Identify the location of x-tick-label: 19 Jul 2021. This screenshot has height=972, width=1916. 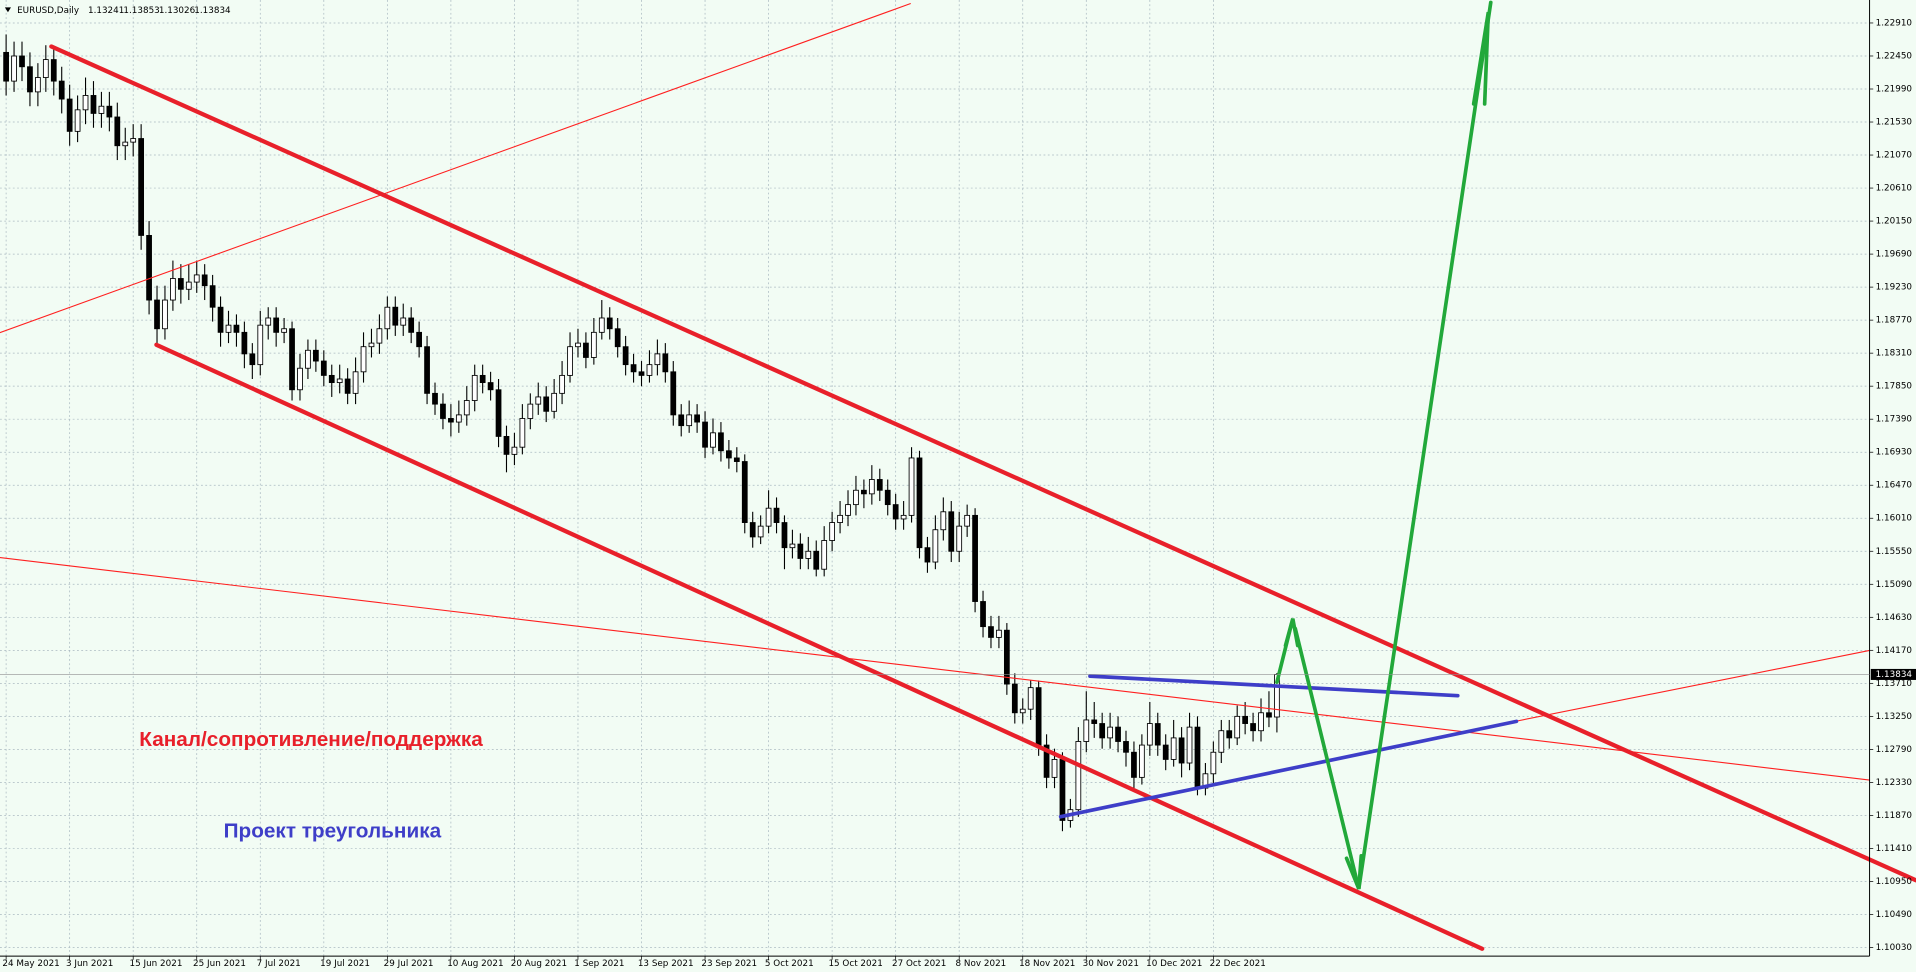
(345, 964).